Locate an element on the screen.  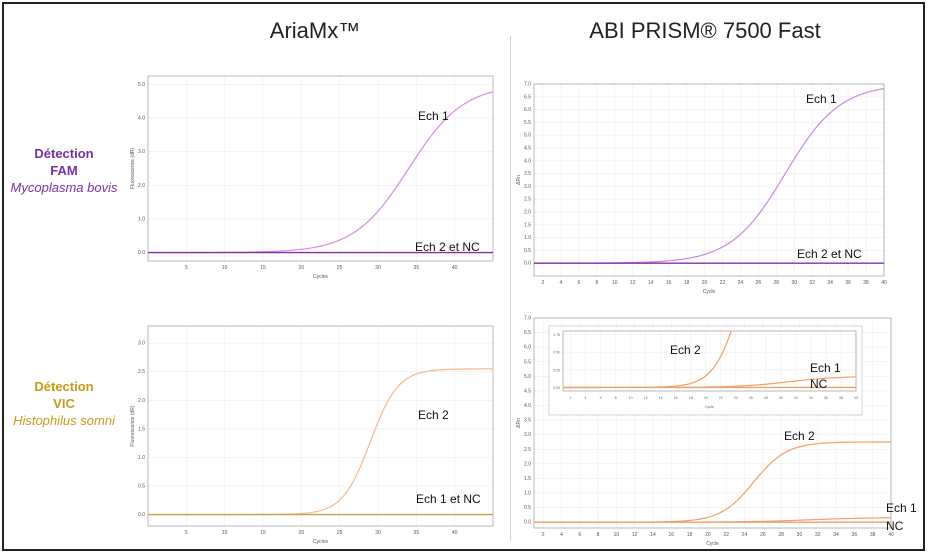
title-abi-prism: ABI PRISM® 7500 Fast is located at coordinates (705, 30).